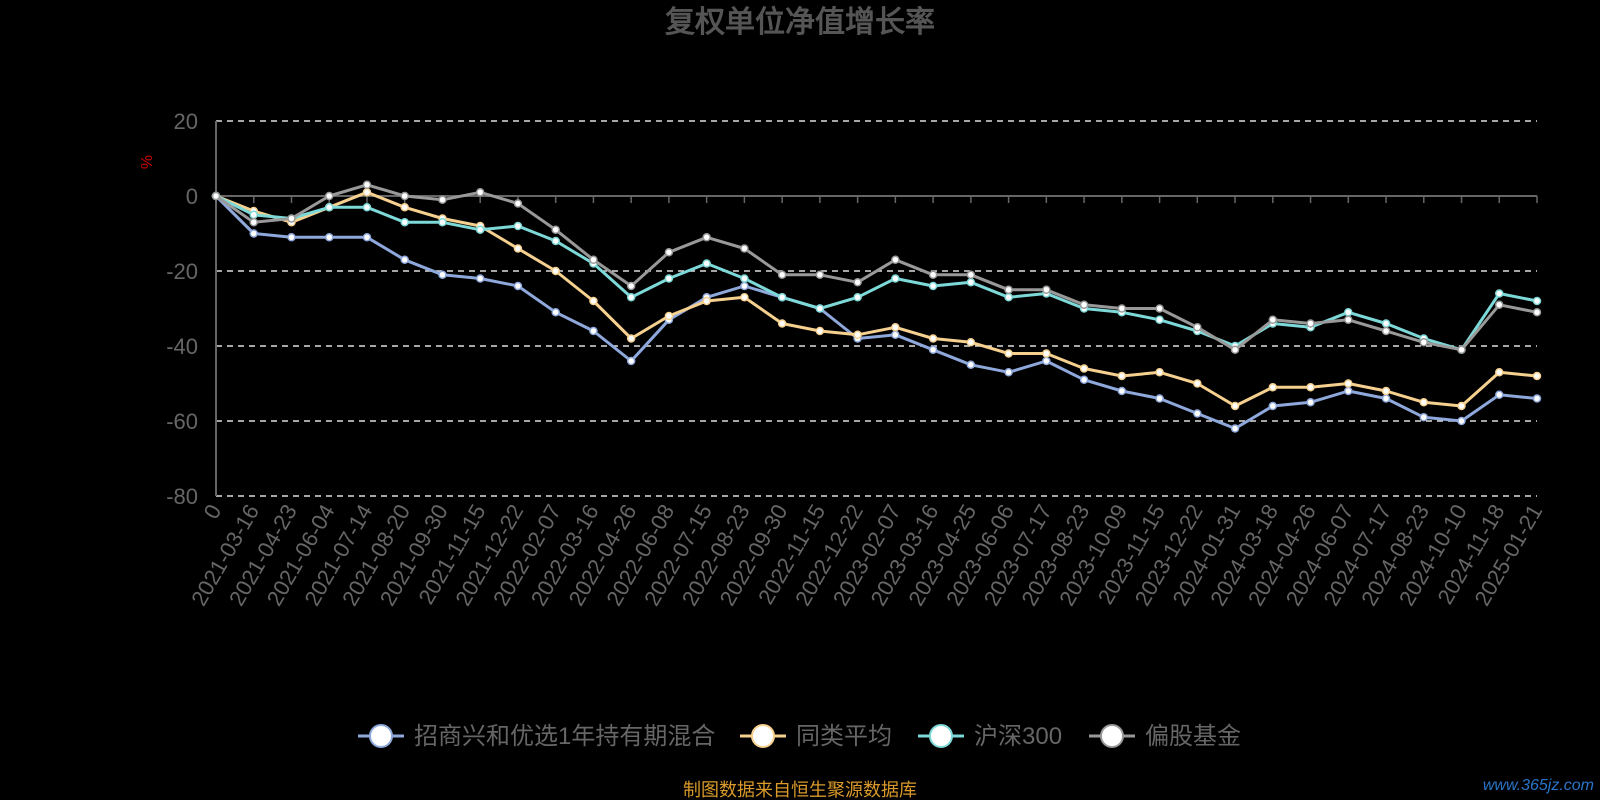 This screenshot has height=800, width=1600. I want to click on y-axis-unit: %, so click(147, 162).